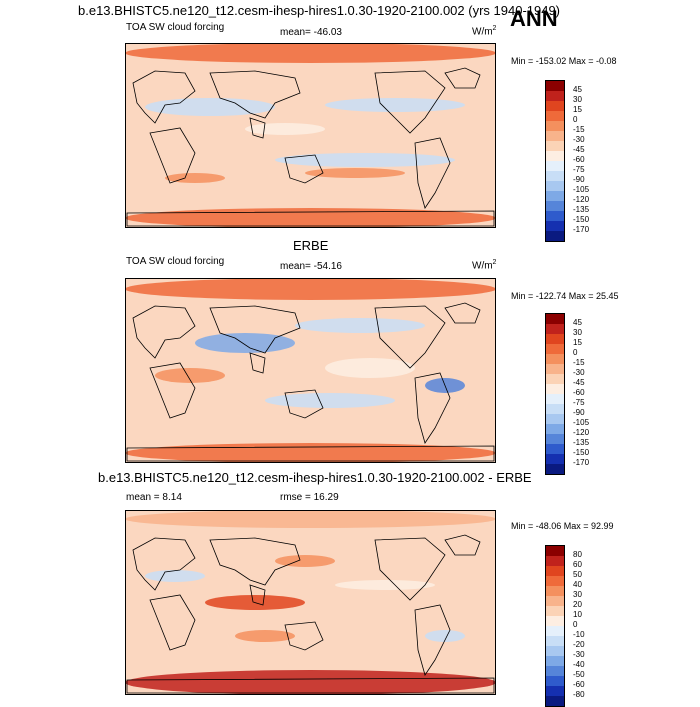 This screenshot has width=700, height=707. What do you see at coordinates (311, 32) in the screenshot?
I see `panel1-mean: mean= -46.03` at bounding box center [311, 32].